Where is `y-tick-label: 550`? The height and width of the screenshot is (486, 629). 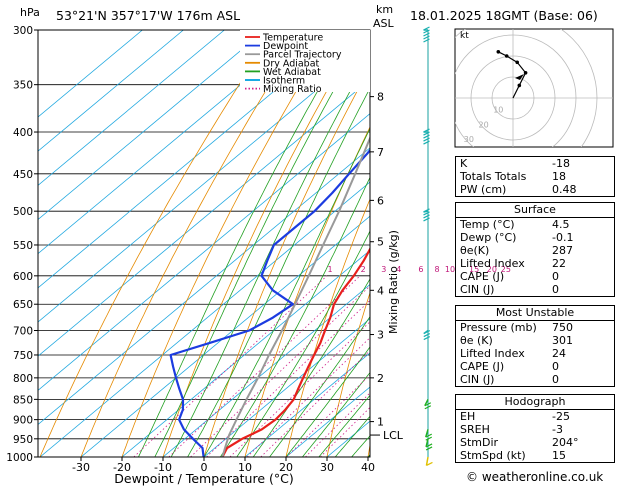 y-tick-label: 550 is located at coordinates (23, 246).